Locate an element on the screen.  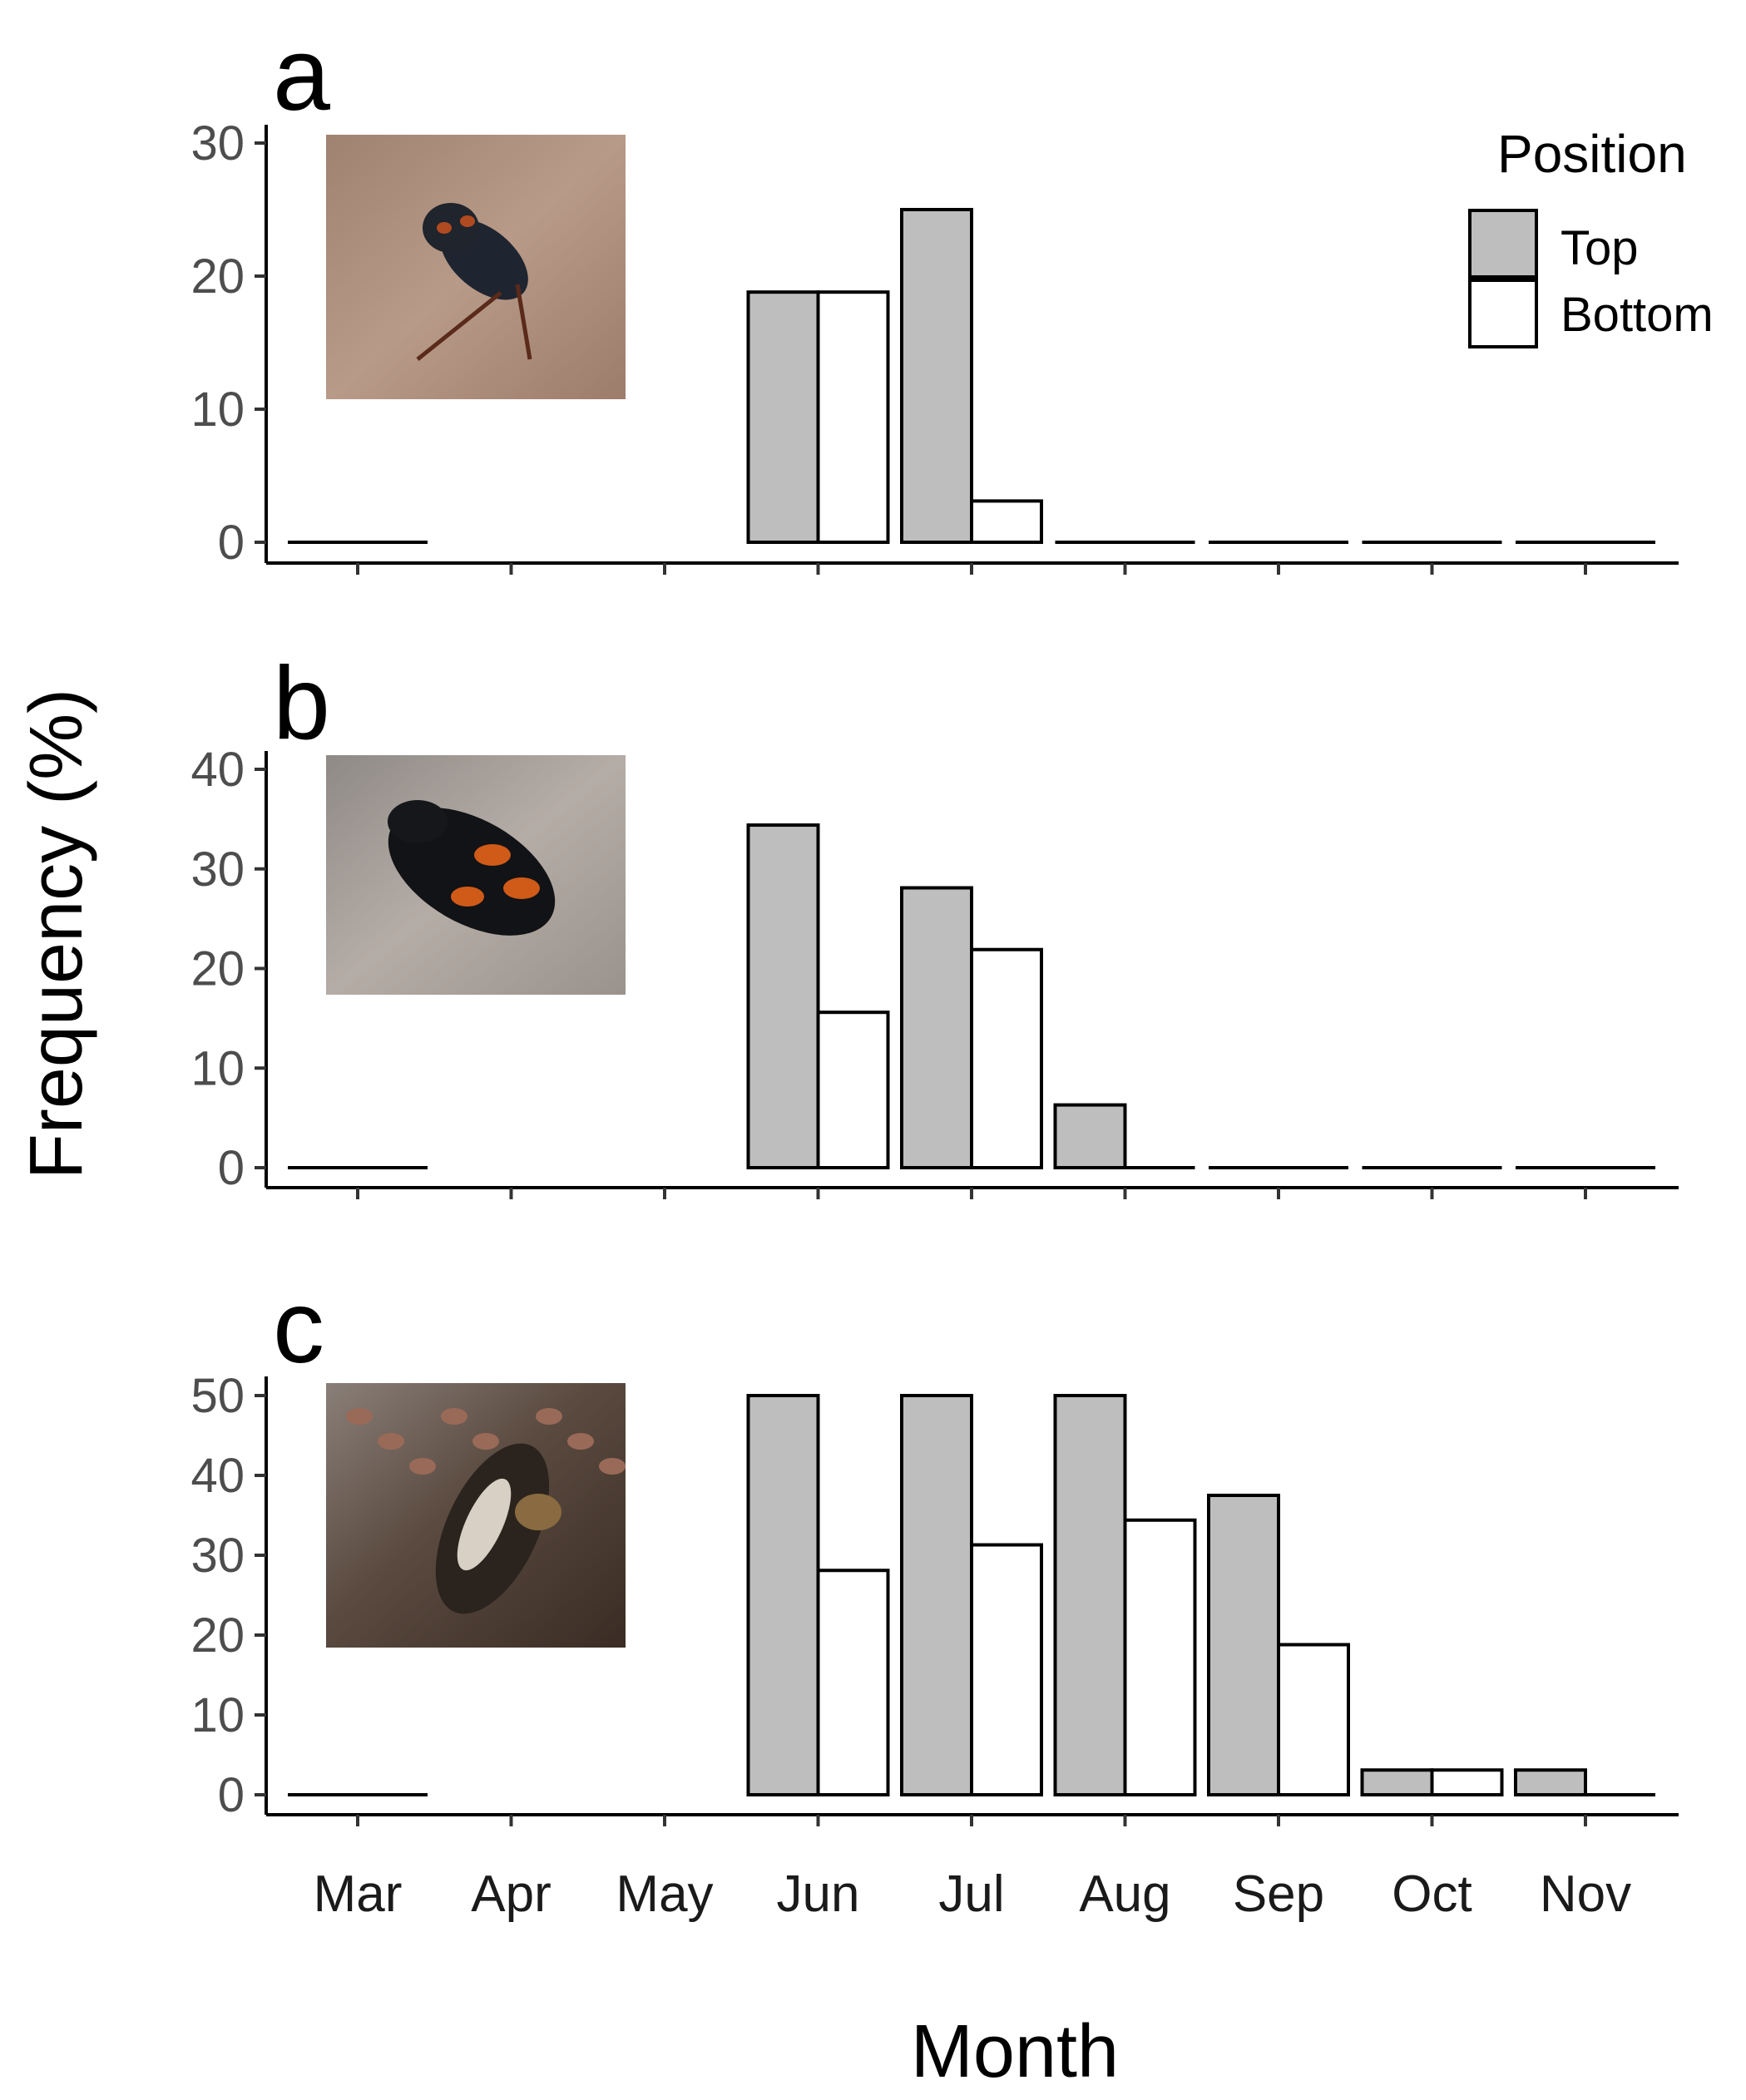
bar-top-sep is located at coordinates (1243, 1645).